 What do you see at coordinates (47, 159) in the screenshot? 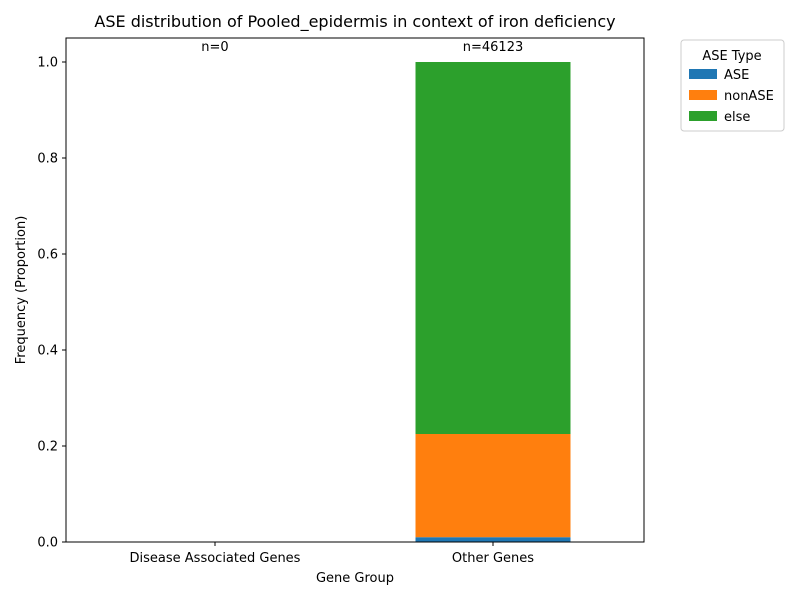
I see `y-tick-label: 0.8` at bounding box center [47, 159].